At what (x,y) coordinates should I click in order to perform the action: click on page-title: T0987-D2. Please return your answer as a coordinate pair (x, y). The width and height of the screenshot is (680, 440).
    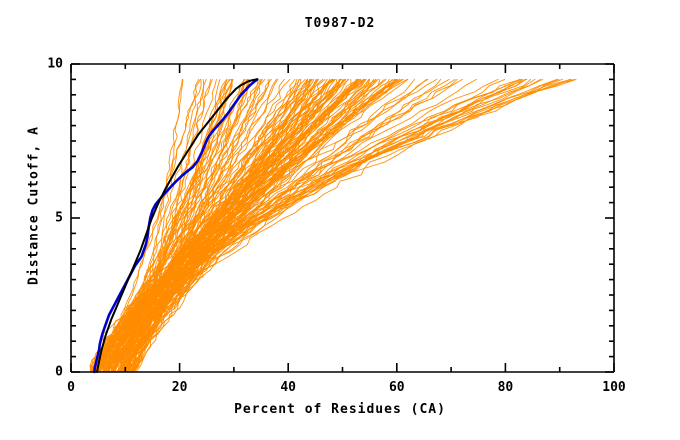
    Looking at the image, I should click on (340, 23).